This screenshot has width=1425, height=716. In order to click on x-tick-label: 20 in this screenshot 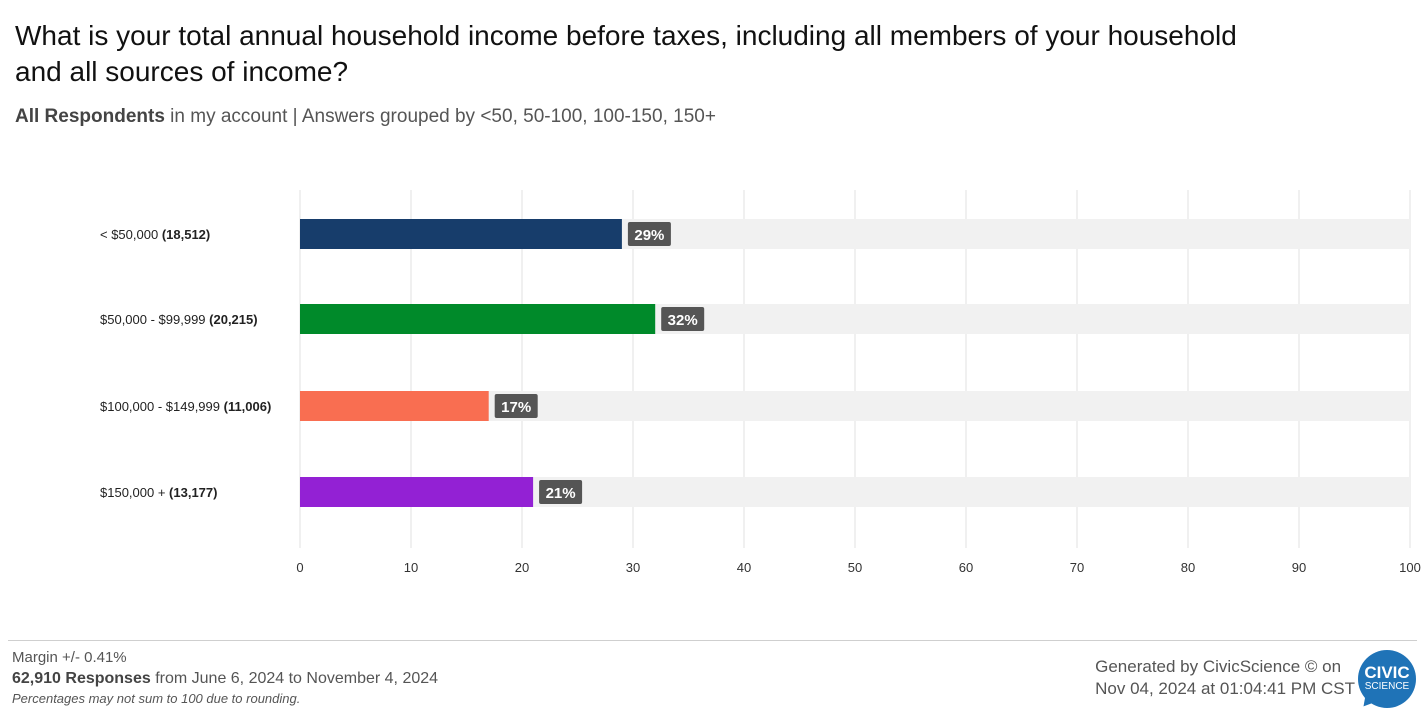, I will do `click(522, 567)`.